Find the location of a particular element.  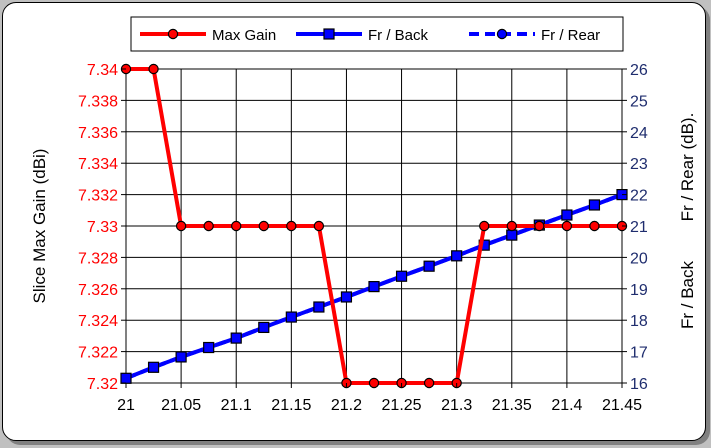

right-tick-label: 23 is located at coordinates (639, 164).